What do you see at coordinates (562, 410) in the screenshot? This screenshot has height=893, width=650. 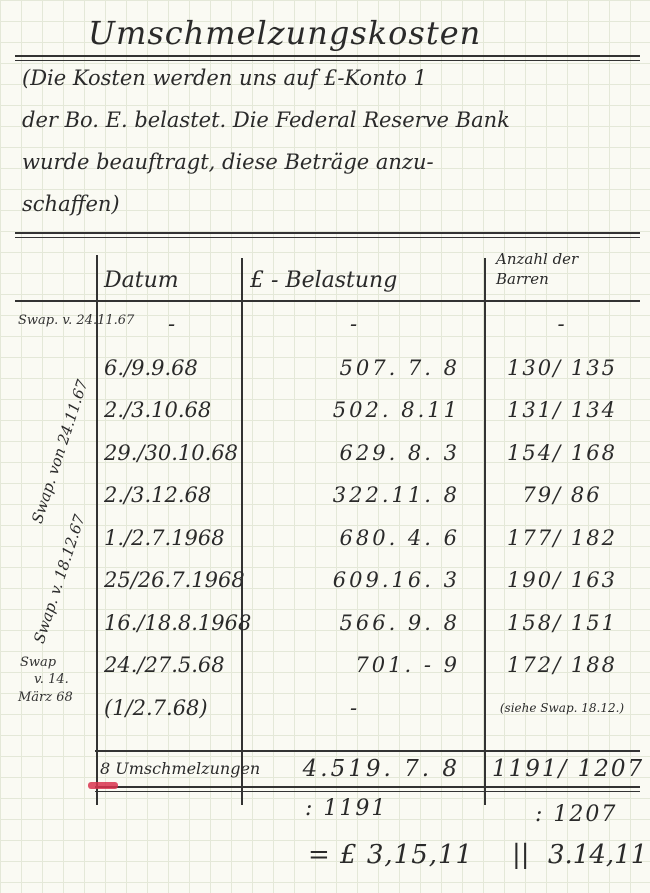 I see `row-bars: 131/ 134` at bounding box center [562, 410].